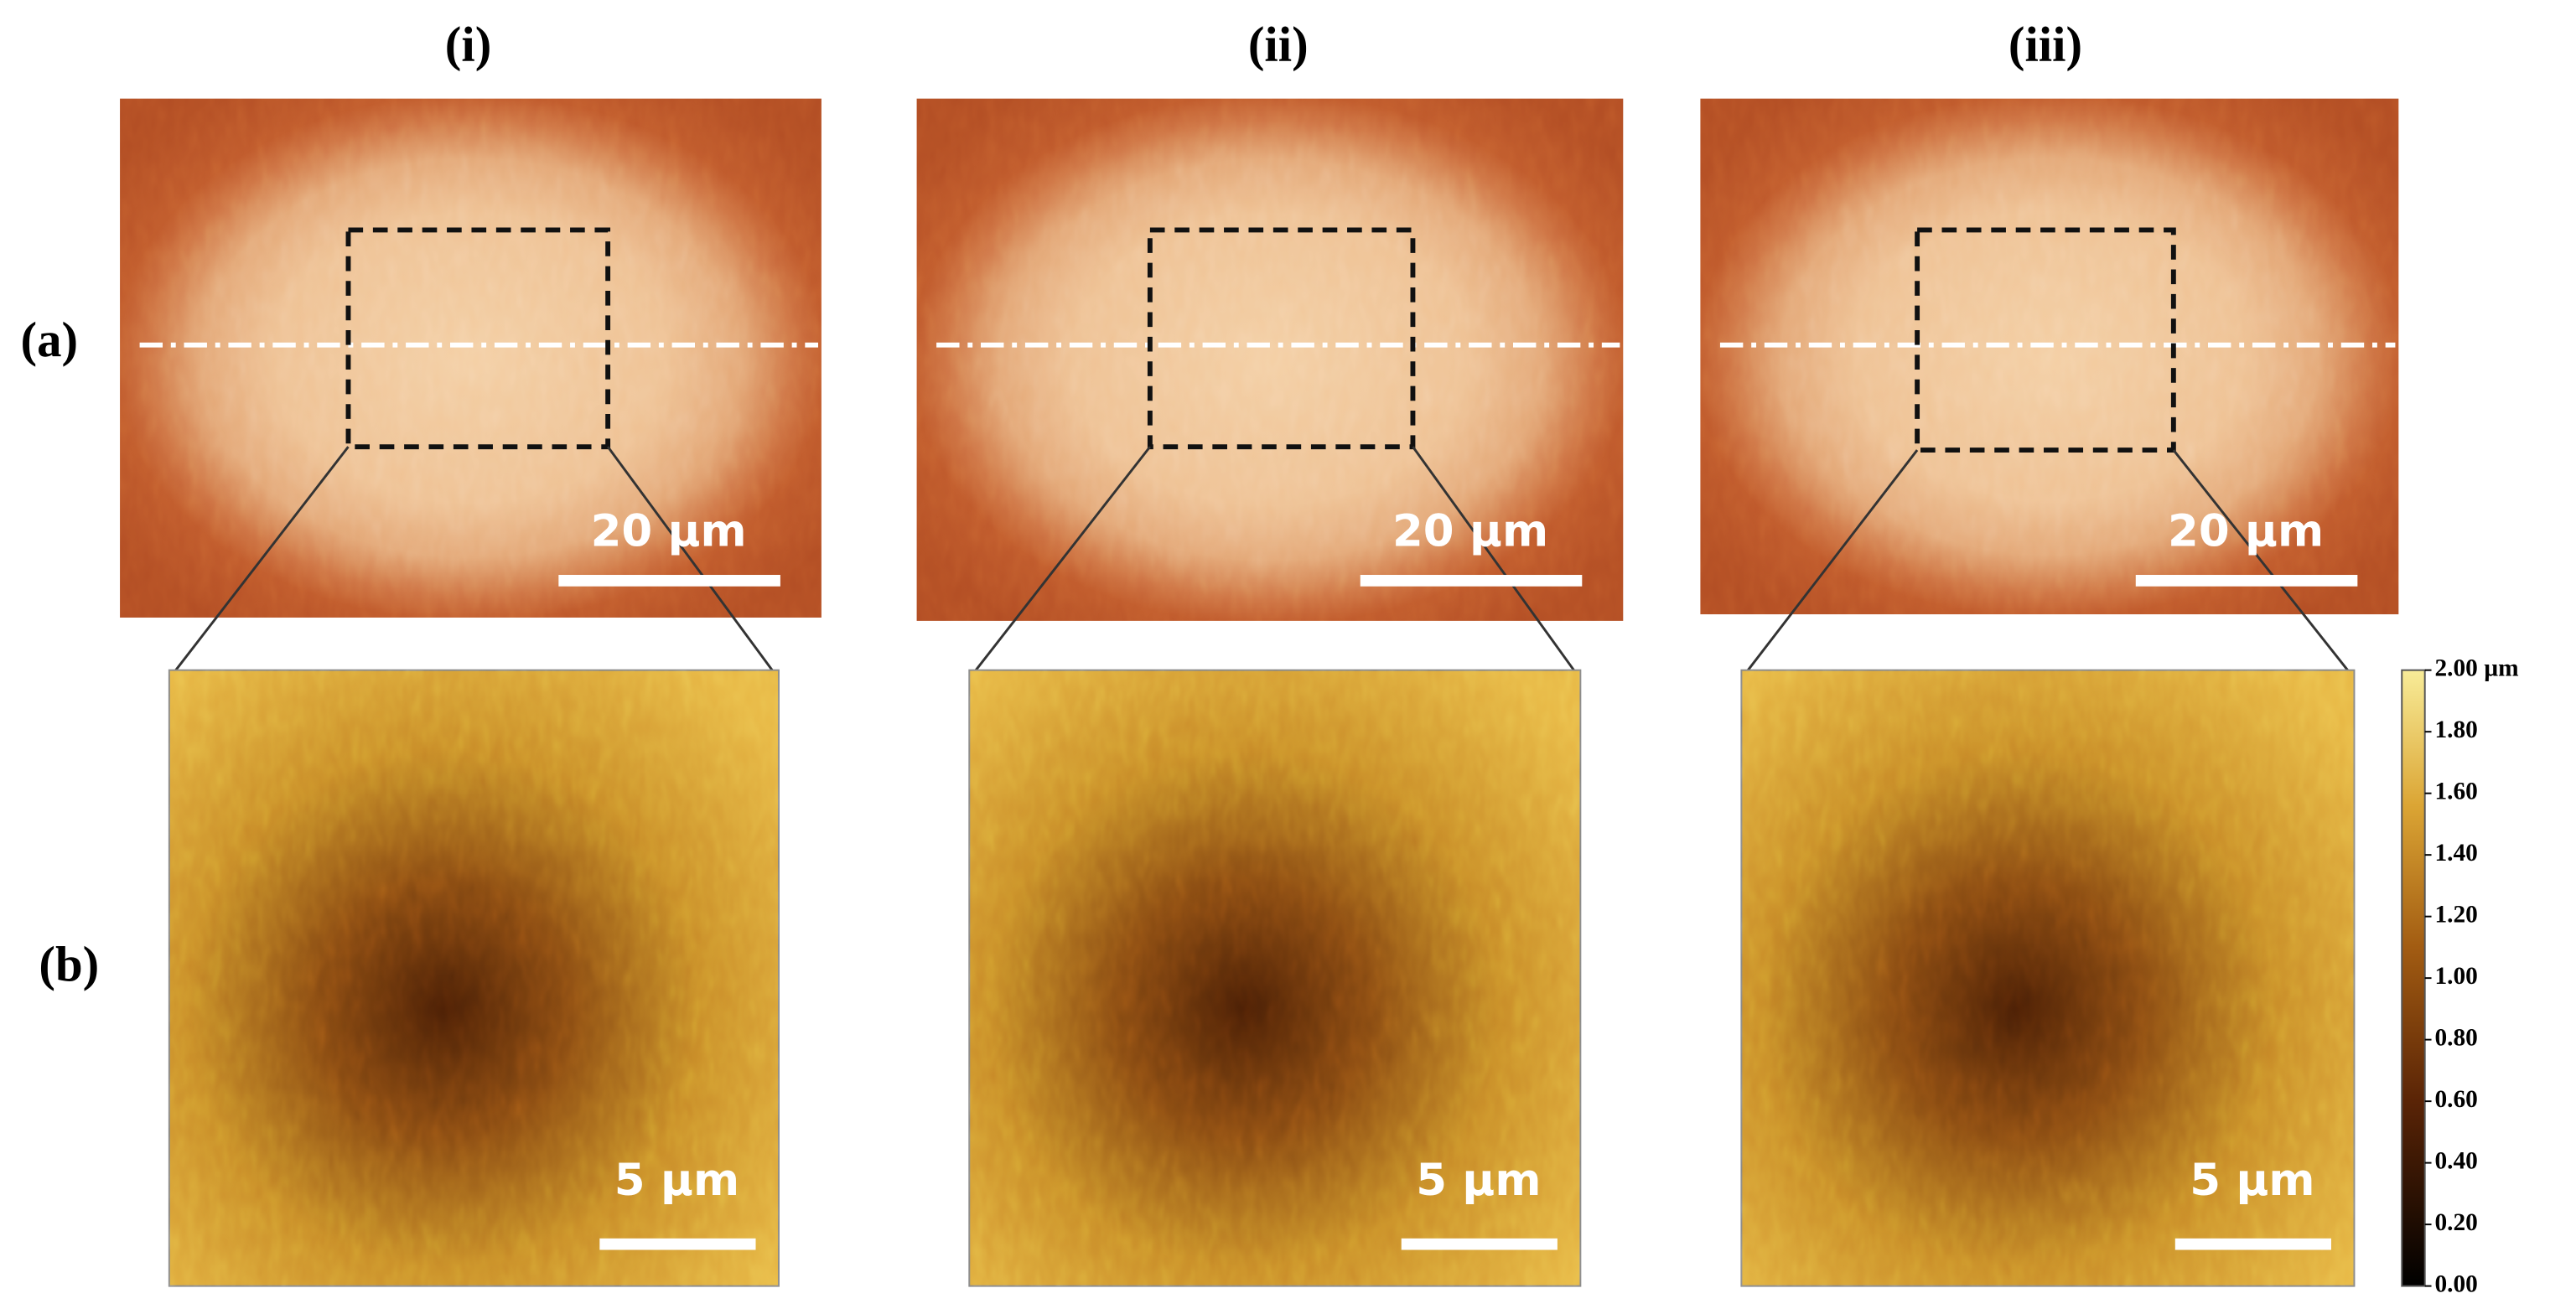 The height and width of the screenshot is (1314, 2576). I want to click on colorbar-tick-label: 1.80, so click(2455, 729).